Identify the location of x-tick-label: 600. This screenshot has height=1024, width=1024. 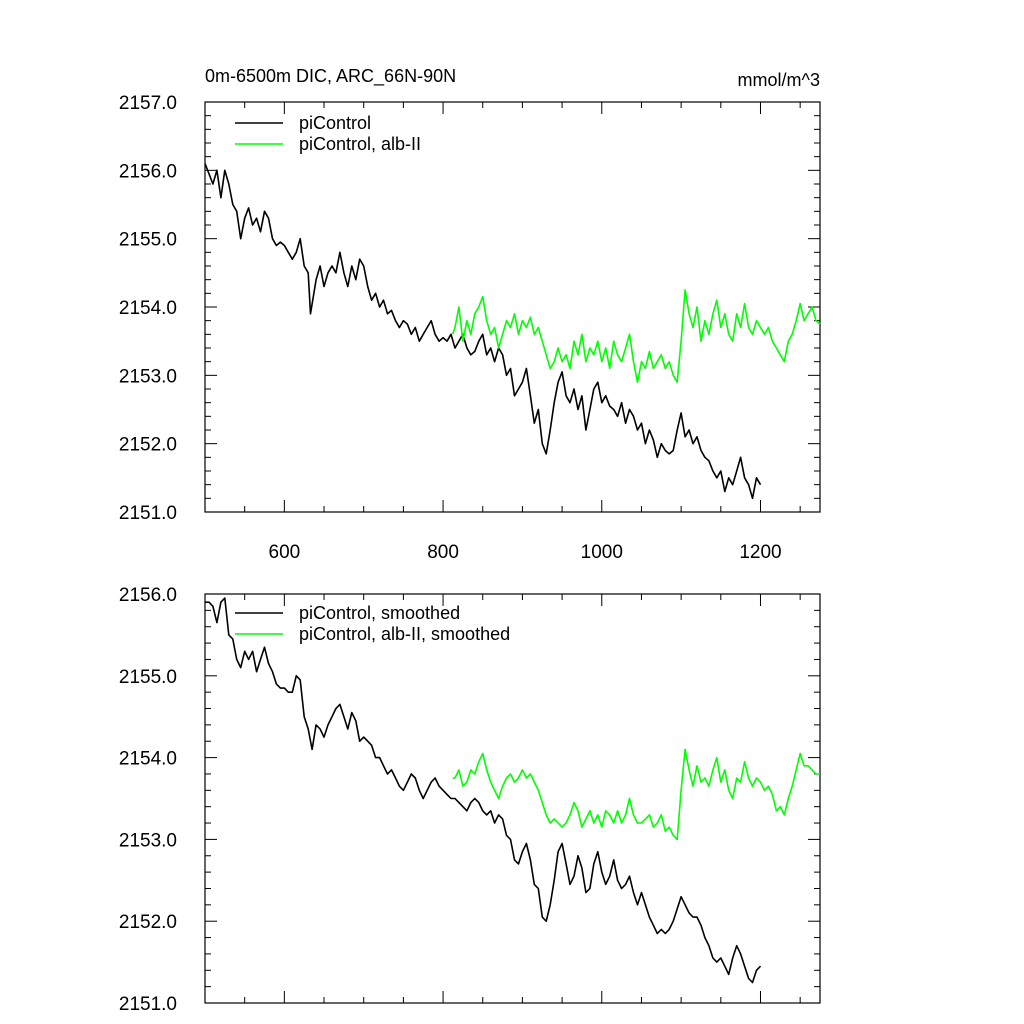
(285, 552).